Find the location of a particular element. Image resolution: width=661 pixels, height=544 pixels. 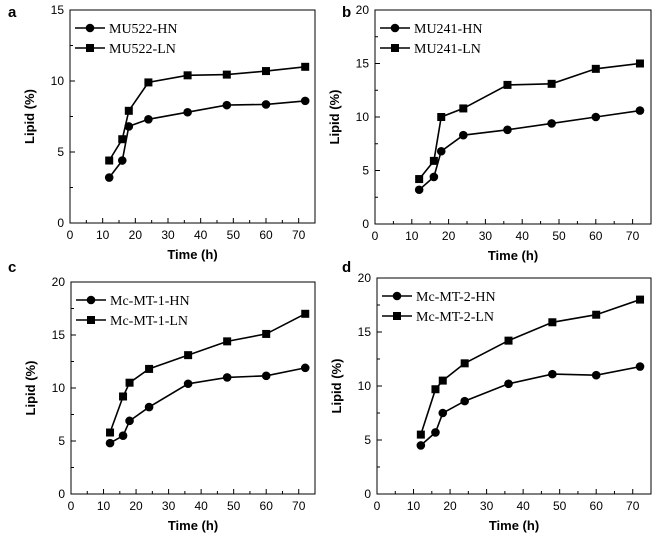

legend-label: MU522-HN is located at coordinates (143, 29).